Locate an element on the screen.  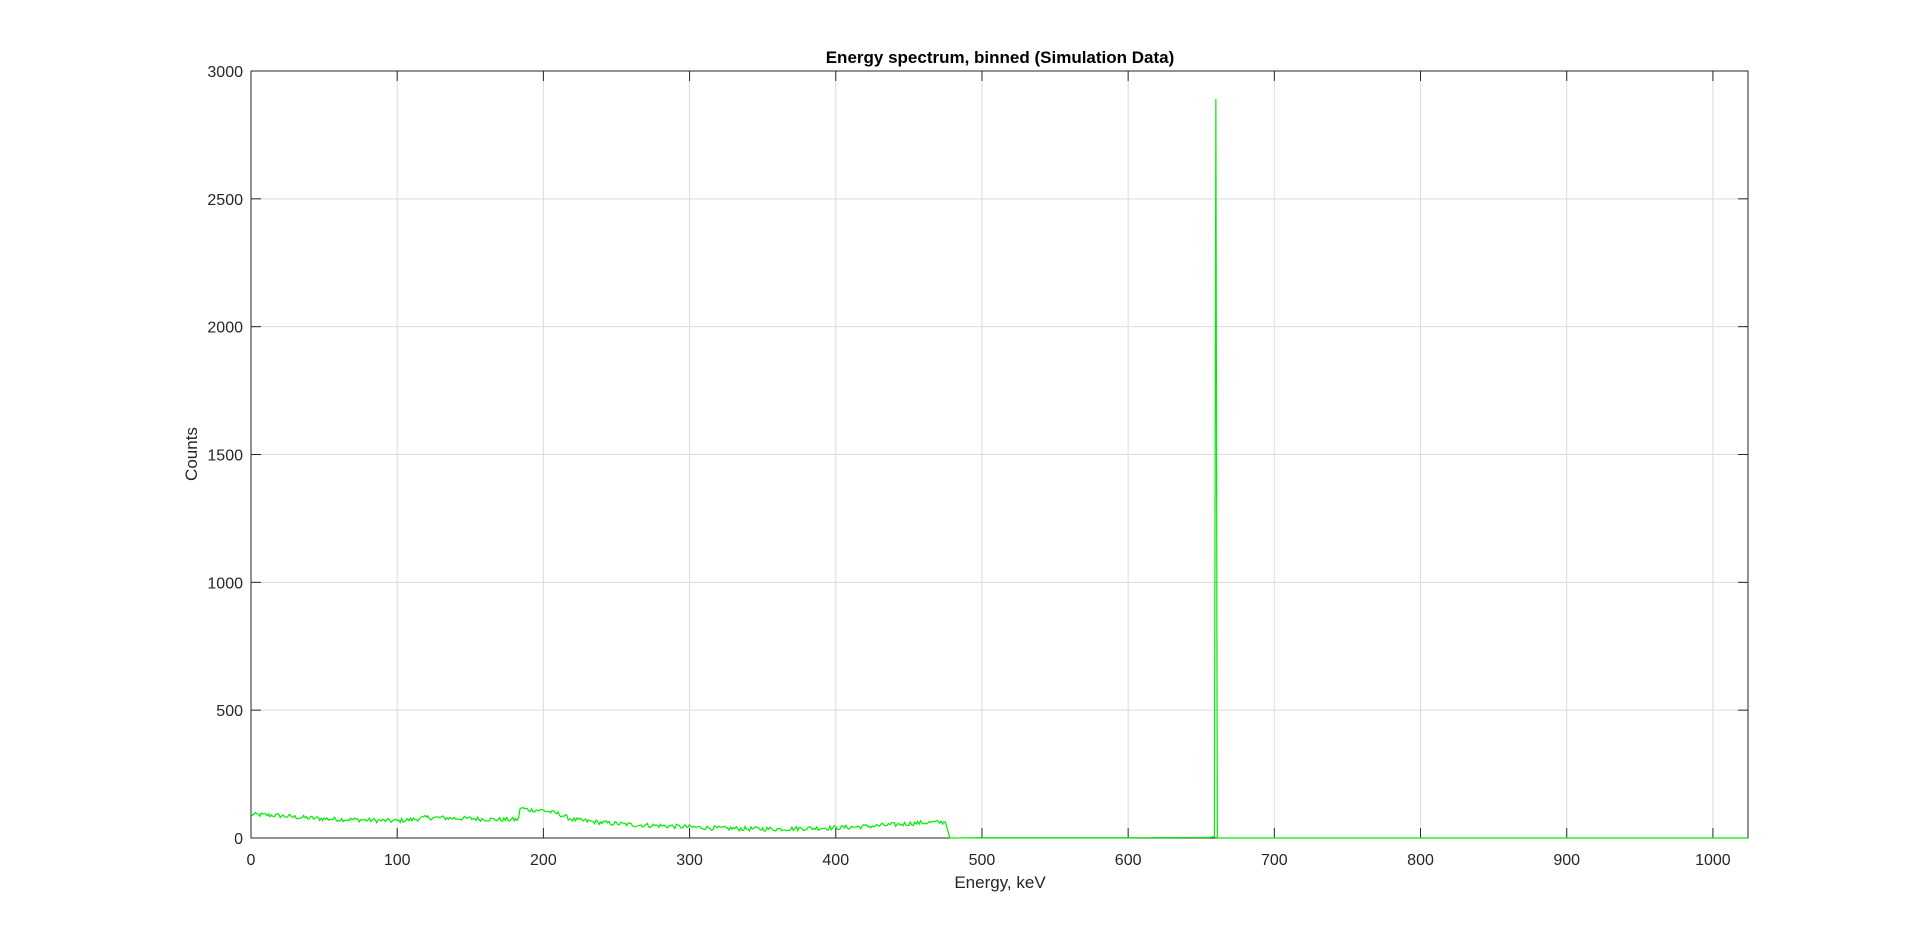
y-tick-label: 0 is located at coordinates (238, 839).